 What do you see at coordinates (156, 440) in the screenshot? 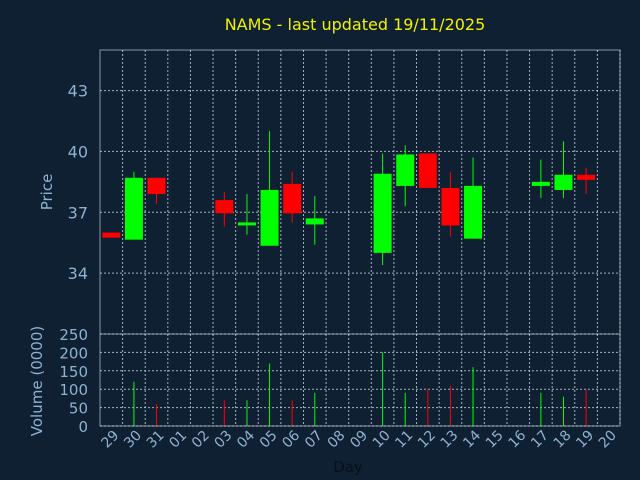
I see `day-tick-label: 31` at bounding box center [156, 440].